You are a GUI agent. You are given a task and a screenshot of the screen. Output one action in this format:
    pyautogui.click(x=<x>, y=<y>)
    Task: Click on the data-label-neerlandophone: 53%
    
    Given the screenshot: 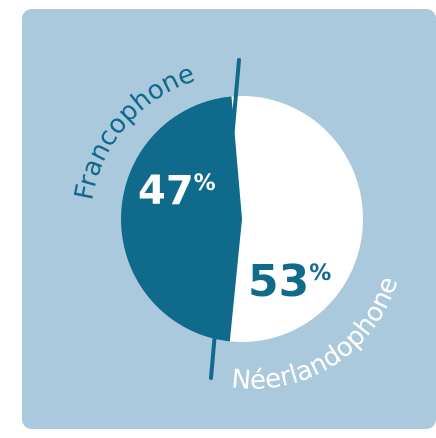 What is the action you would take?
    pyautogui.click(x=289, y=281)
    